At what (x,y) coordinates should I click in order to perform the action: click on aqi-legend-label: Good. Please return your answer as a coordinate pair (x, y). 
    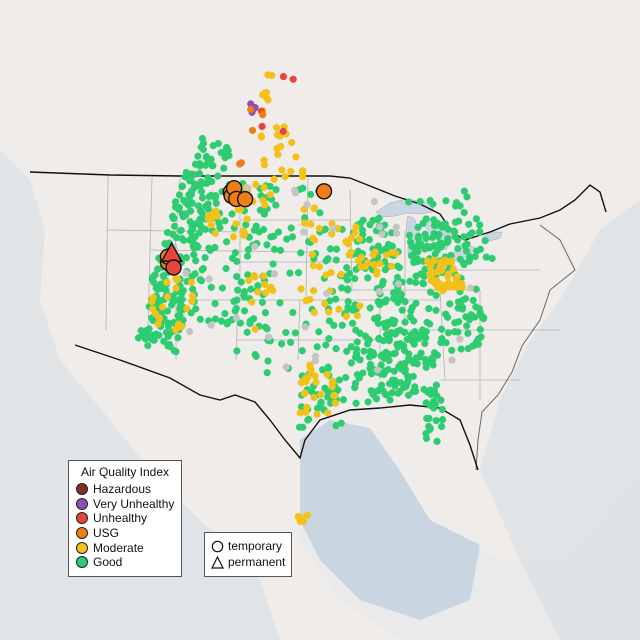
    Looking at the image, I should click on (108, 562).